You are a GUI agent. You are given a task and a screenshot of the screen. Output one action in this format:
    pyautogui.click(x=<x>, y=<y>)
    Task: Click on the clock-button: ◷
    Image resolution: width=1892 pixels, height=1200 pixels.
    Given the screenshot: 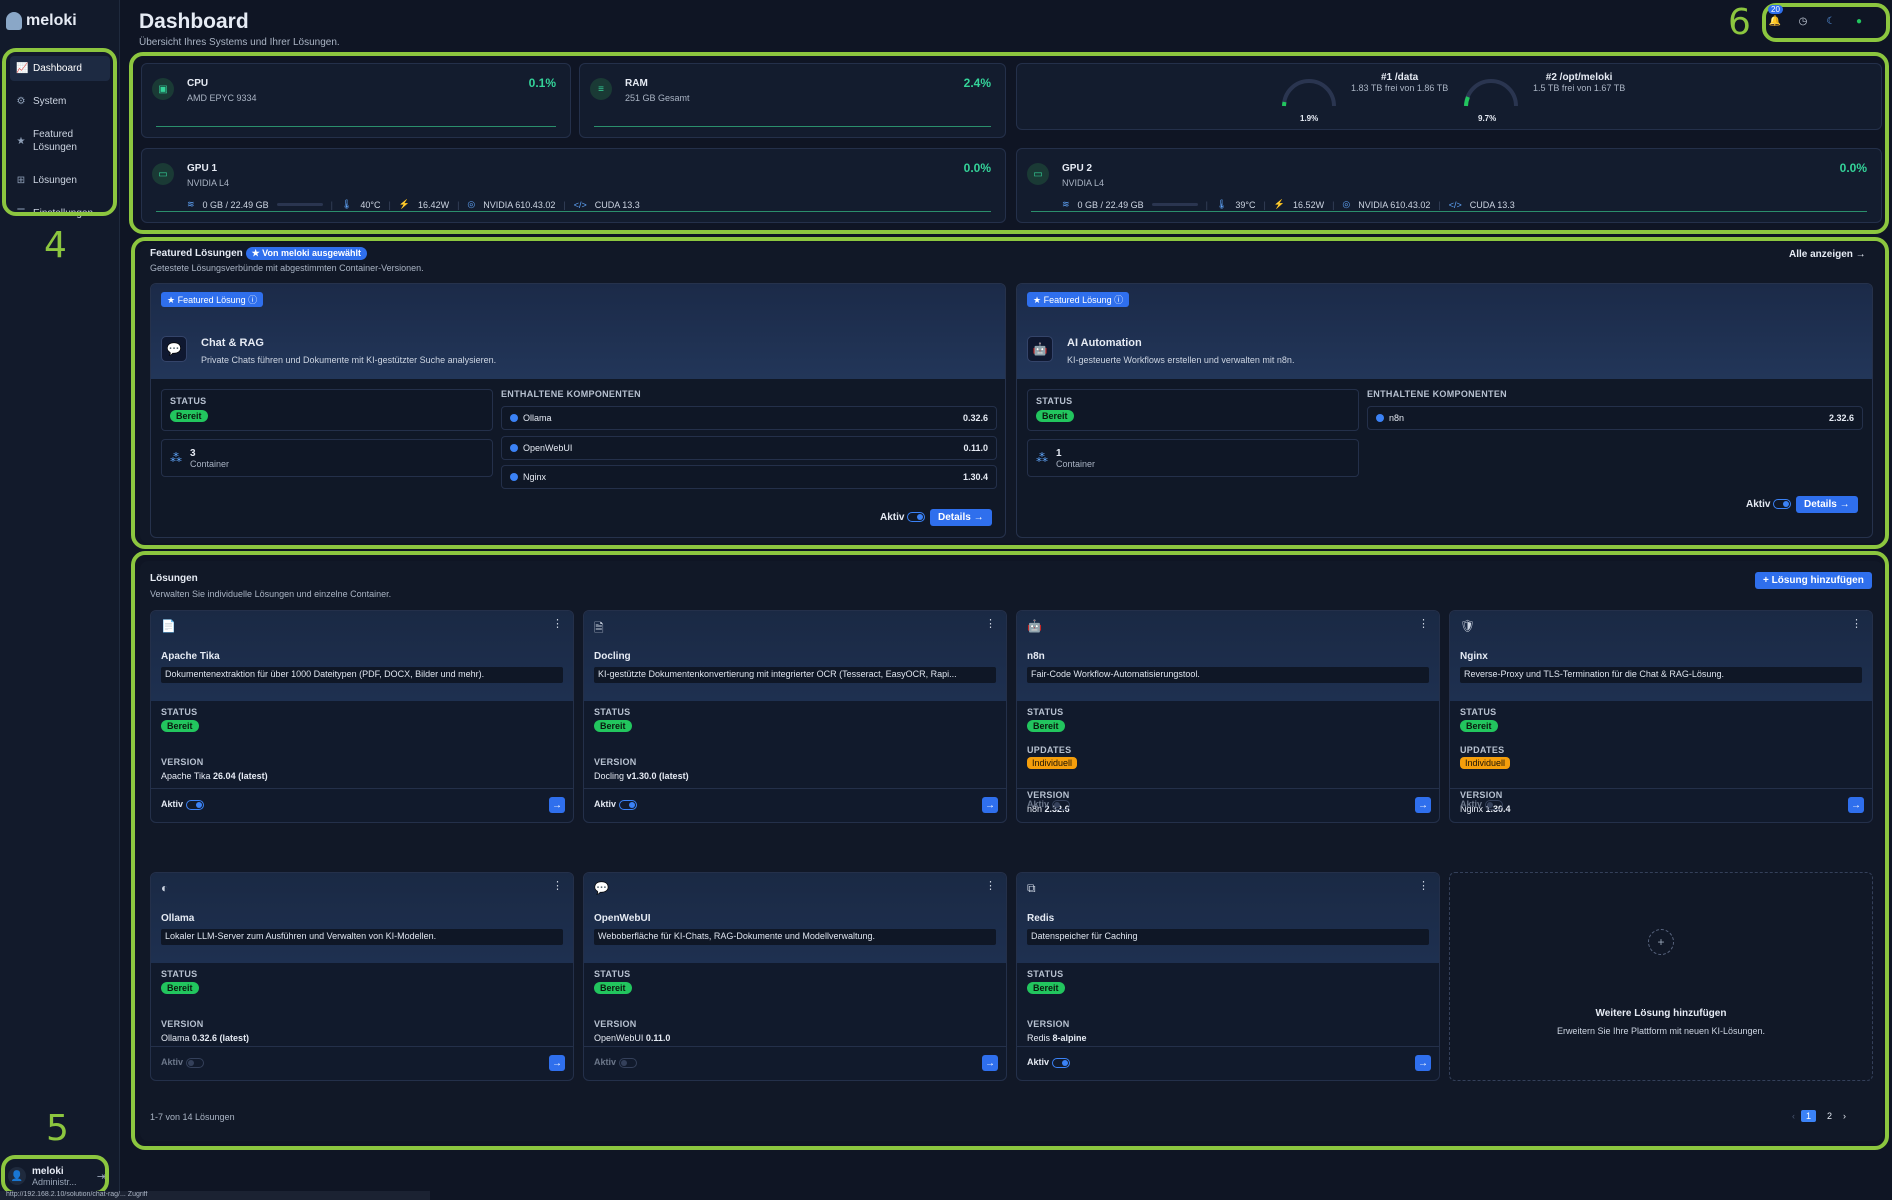 What is the action you would take?
    pyautogui.click(x=1803, y=21)
    